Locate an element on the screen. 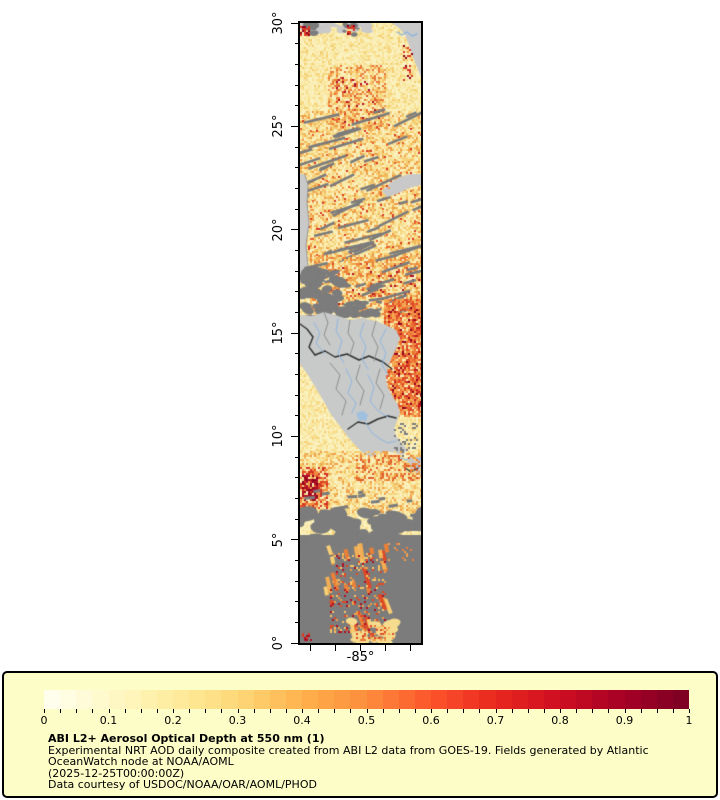  colorbar is located at coordinates (366, 699).